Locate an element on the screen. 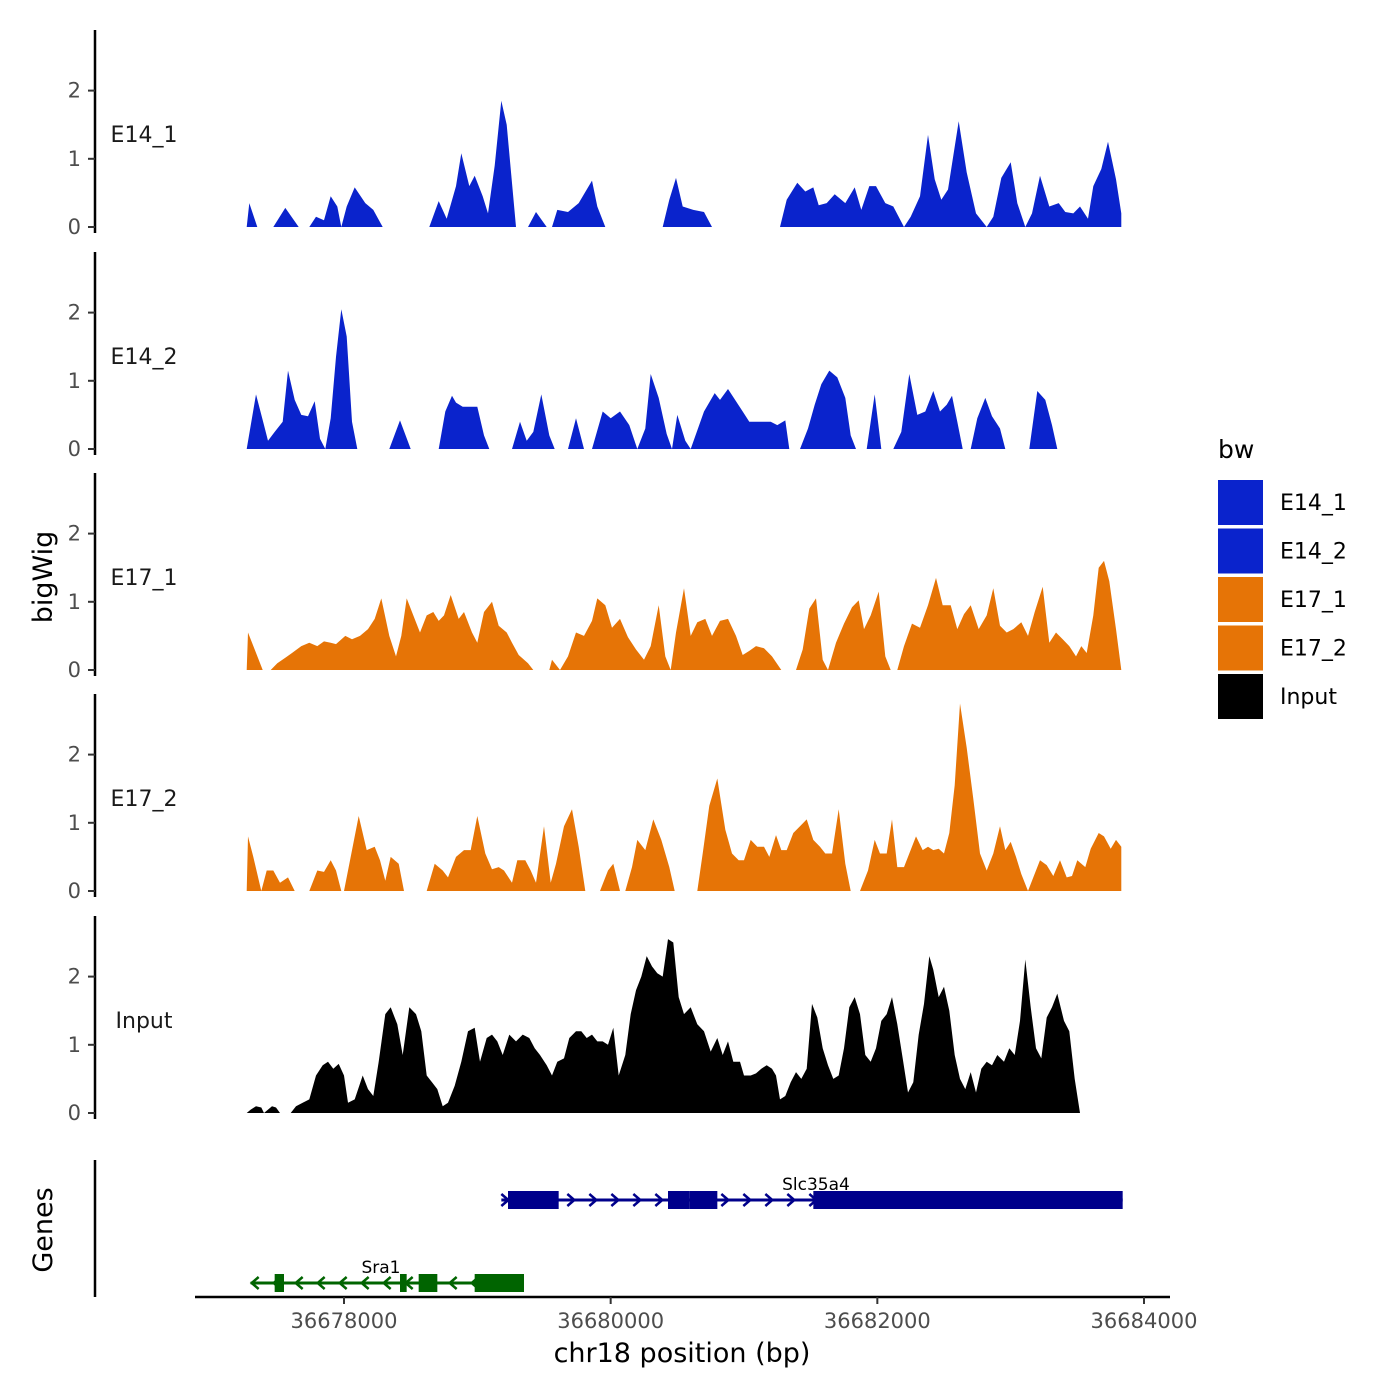 The width and height of the screenshot is (1400, 1400). track-E17_2: 0 1 2 E17_2 is located at coordinates (595, 798).